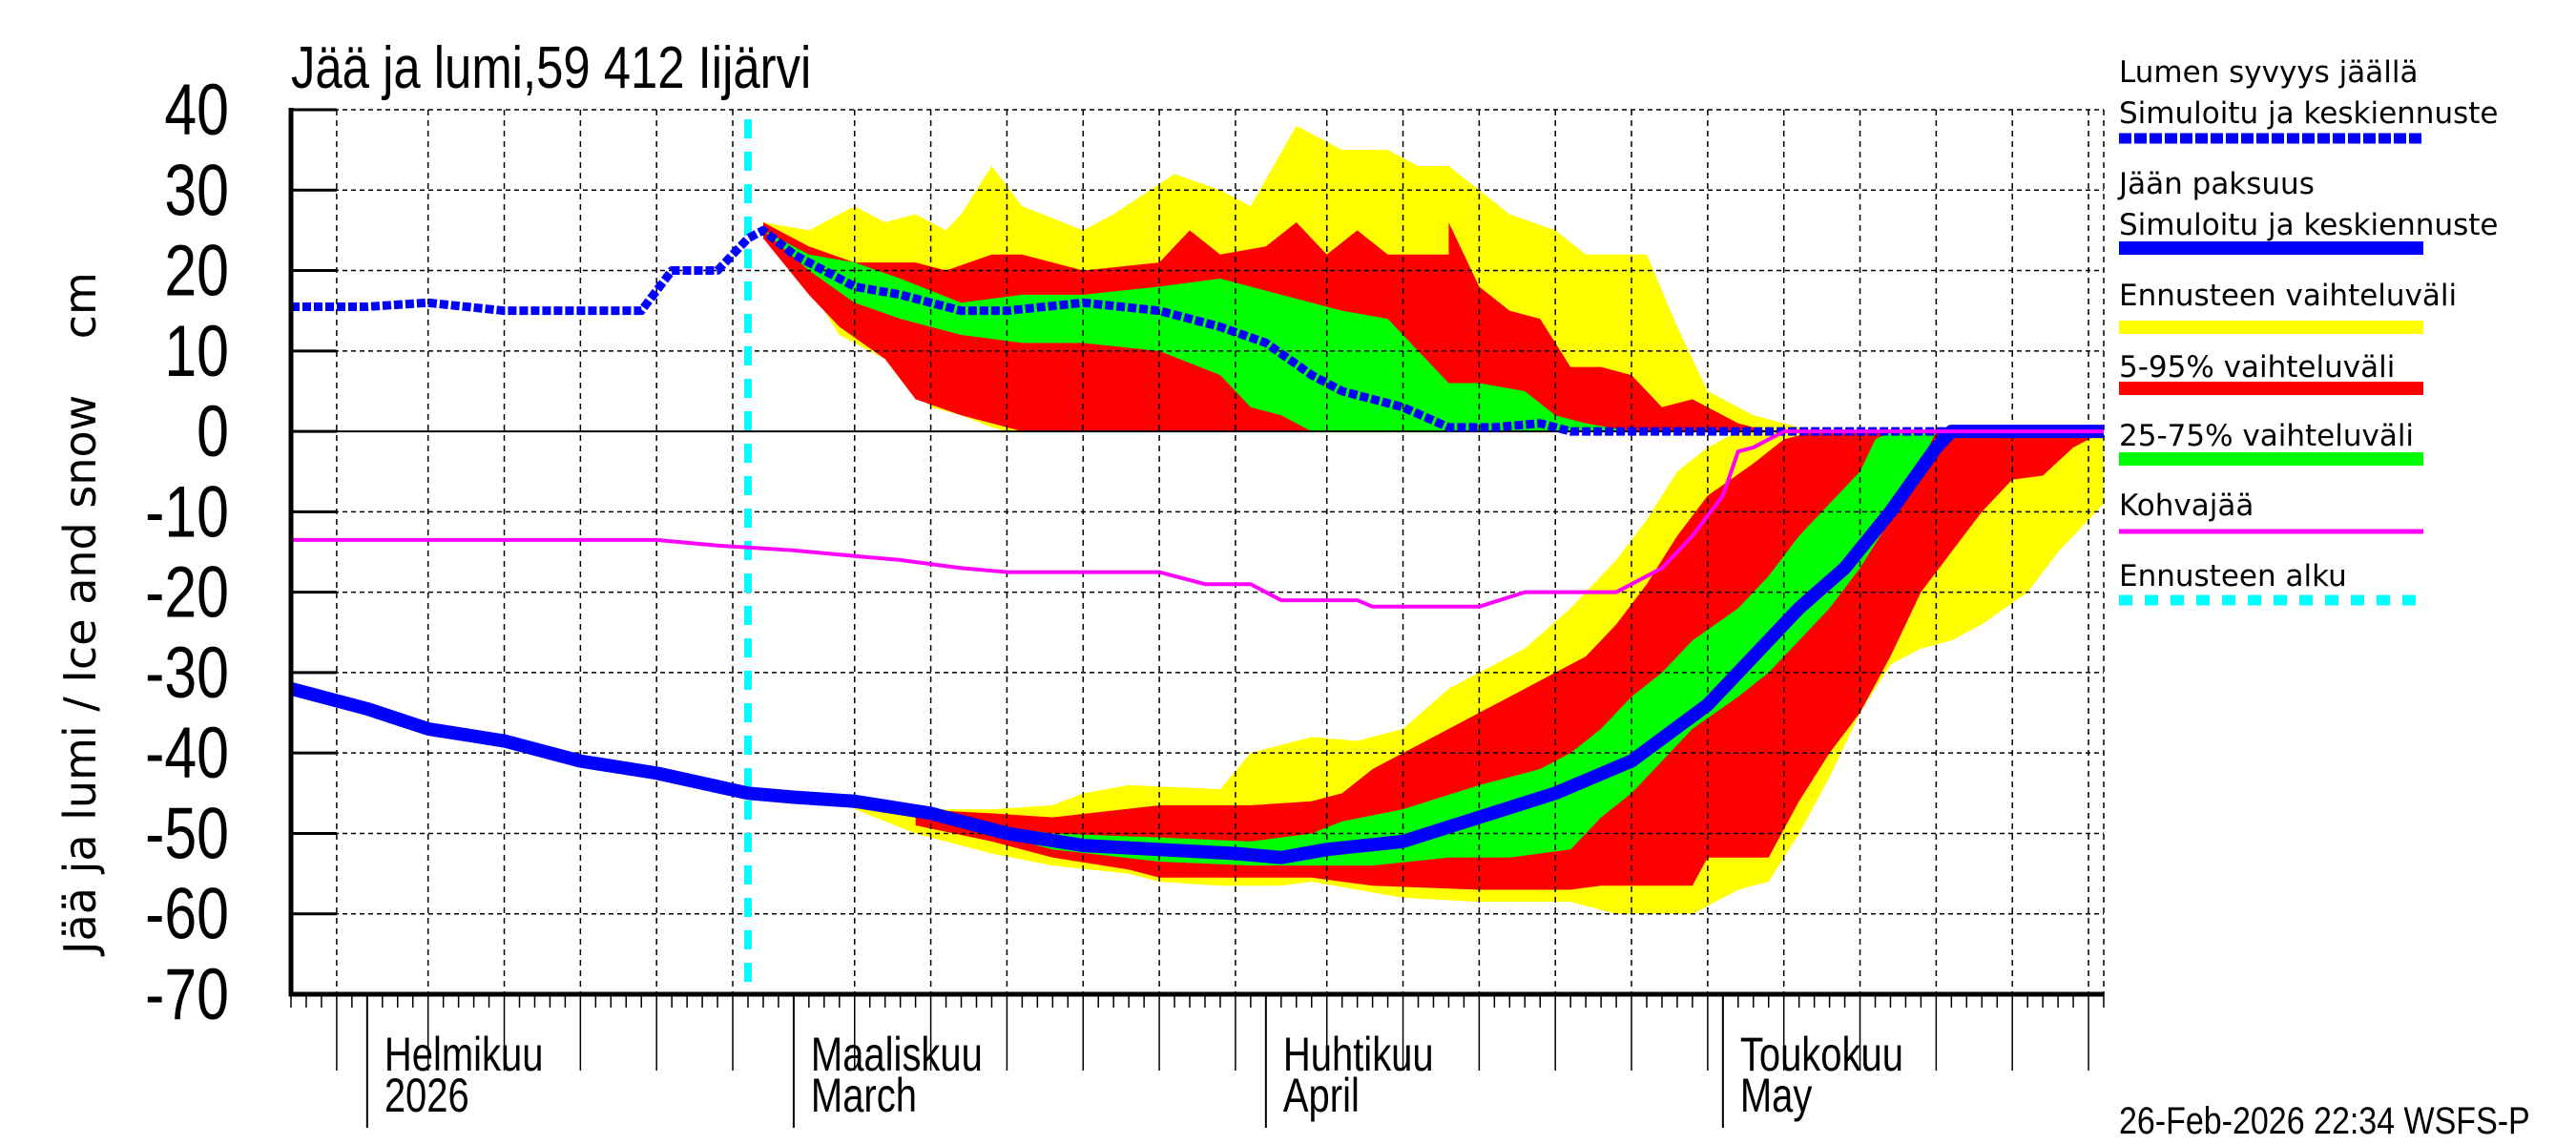 The height and width of the screenshot is (1145, 2576). Describe the element at coordinates (2324, 1120) in the screenshot. I see `timestamp: 26-Feb-2026 22:34 WSFS-P` at that location.